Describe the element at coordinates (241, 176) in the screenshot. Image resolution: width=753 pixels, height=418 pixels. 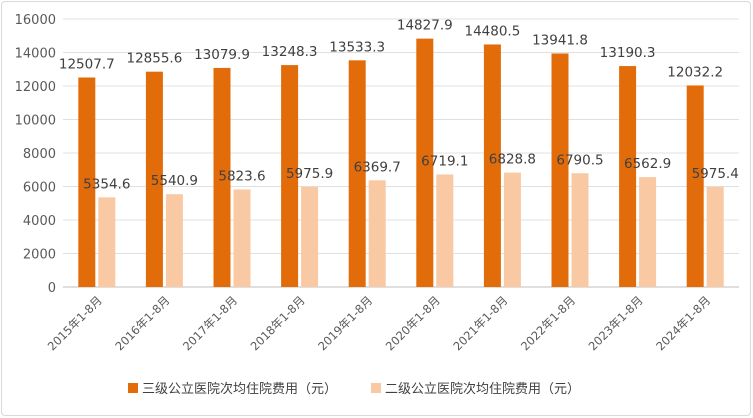
I see `data-label: 5823.6` at that location.